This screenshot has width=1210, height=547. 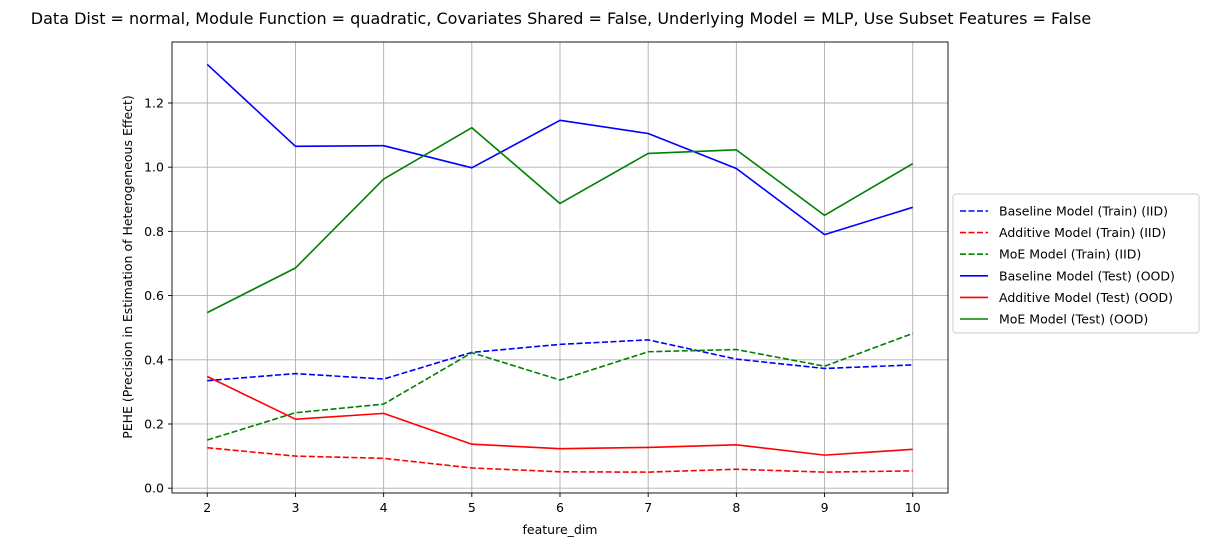 I want to click on y-tick-label: 0.4, so click(x=154, y=359).